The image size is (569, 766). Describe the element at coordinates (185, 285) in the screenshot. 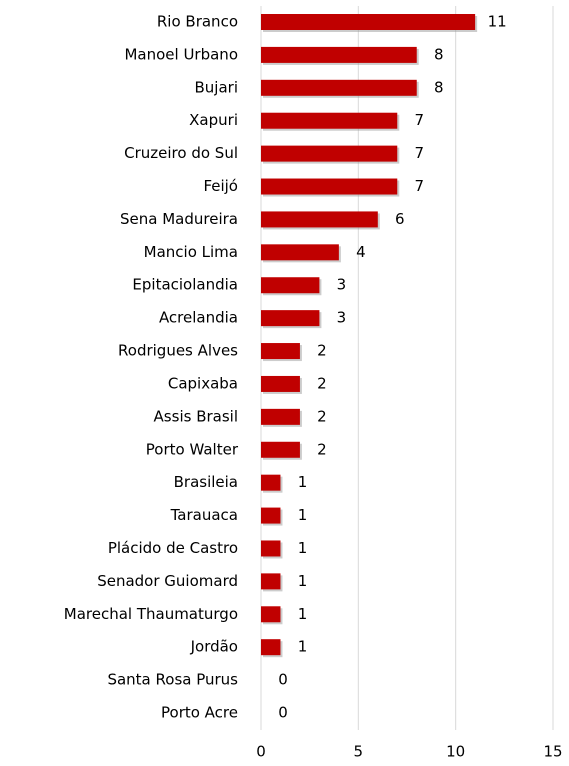

I see `y-tick-label: Epitaciolandia` at that location.